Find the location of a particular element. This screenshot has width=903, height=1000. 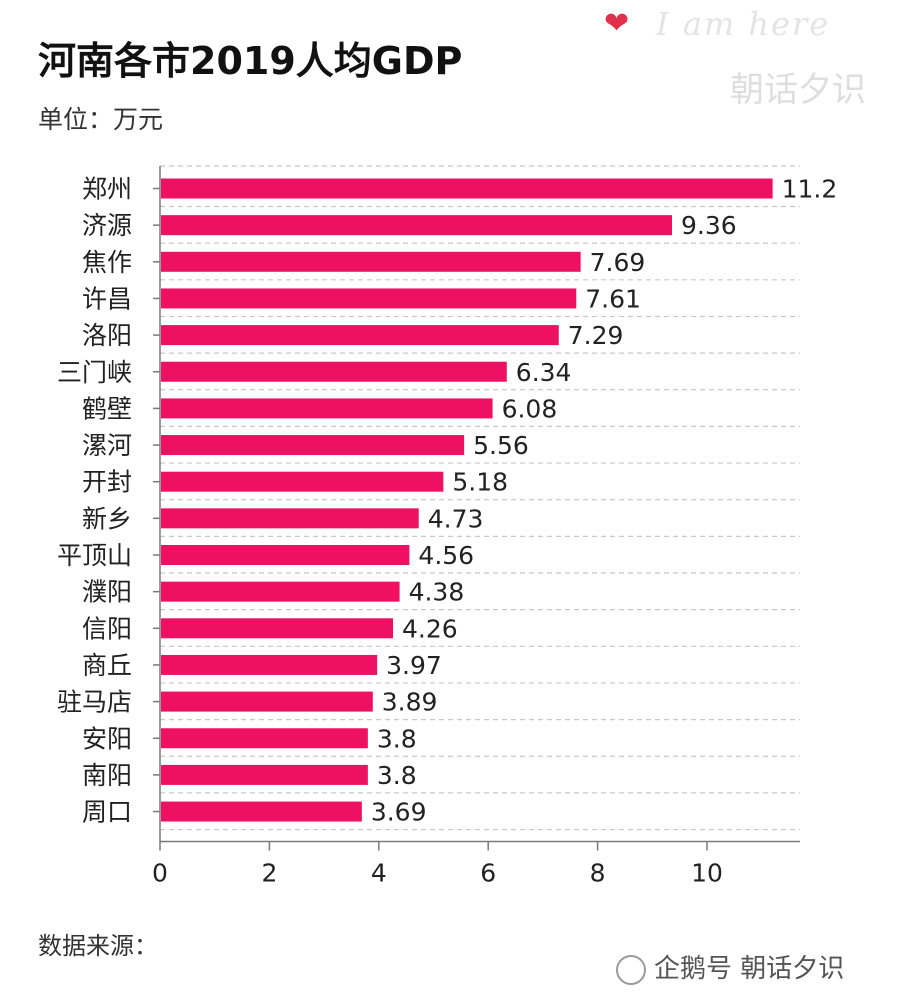

data-label: 4.38 is located at coordinates (437, 592).